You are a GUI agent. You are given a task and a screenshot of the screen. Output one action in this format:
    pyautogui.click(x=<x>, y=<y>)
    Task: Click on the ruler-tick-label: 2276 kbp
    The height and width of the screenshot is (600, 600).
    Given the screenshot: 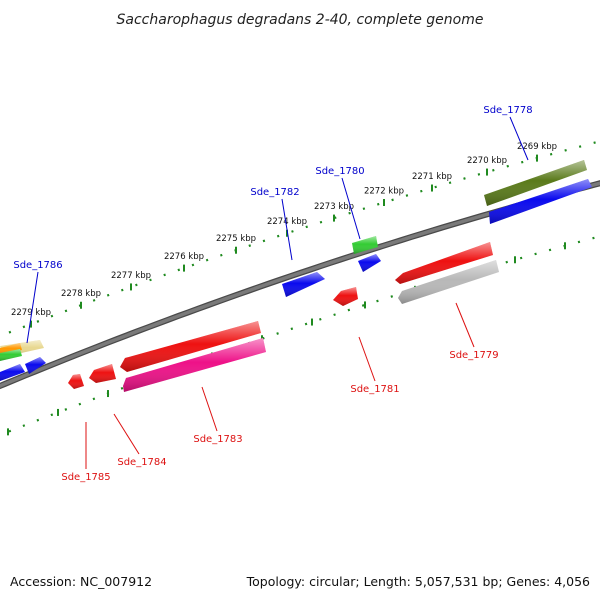 What is the action you would take?
    pyautogui.click(x=184, y=257)
    